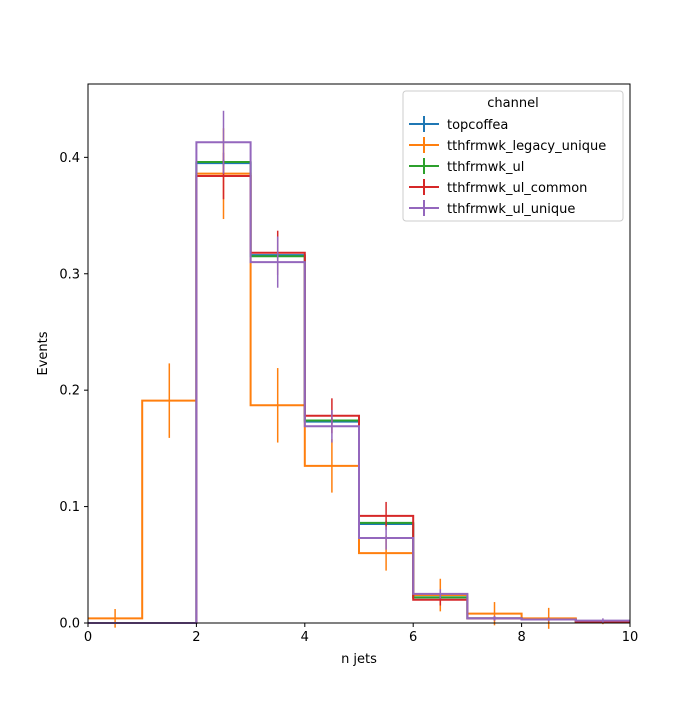 The width and height of the screenshot is (700, 704). I want to click on x-axis-label: n jets, so click(359, 659).